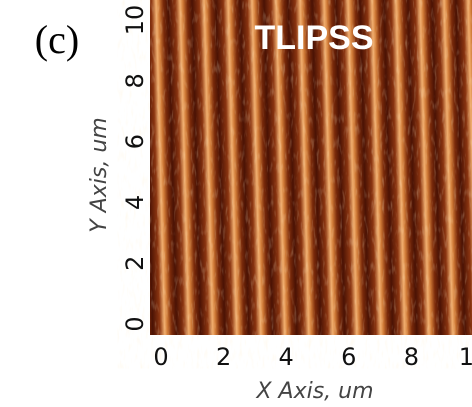  I want to click on x-tick-label: 8, so click(411, 357).